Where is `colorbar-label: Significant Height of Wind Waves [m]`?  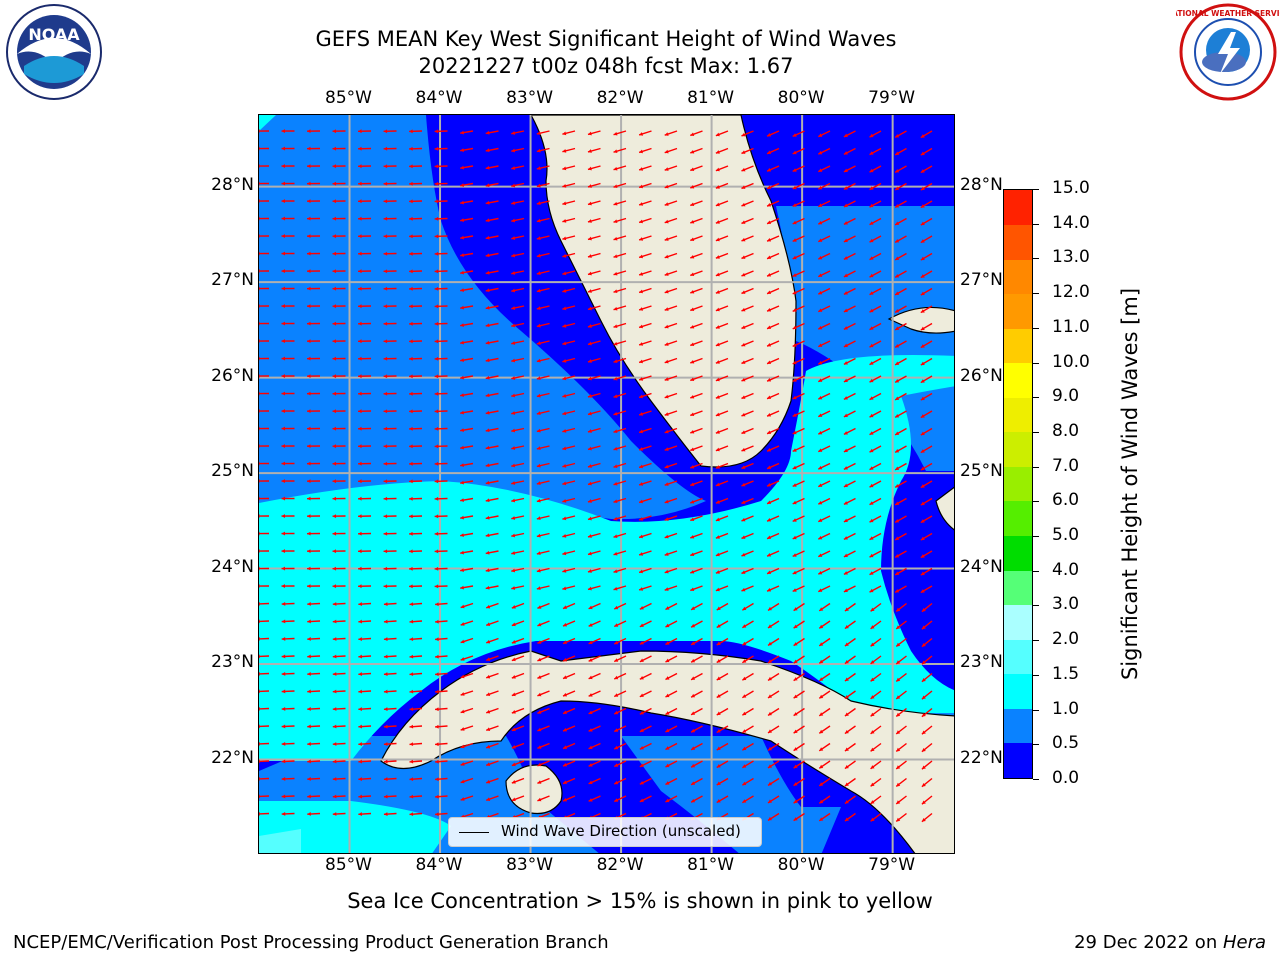 colorbar-label: Significant Height of Wind Waves [m] is located at coordinates (1130, 484).